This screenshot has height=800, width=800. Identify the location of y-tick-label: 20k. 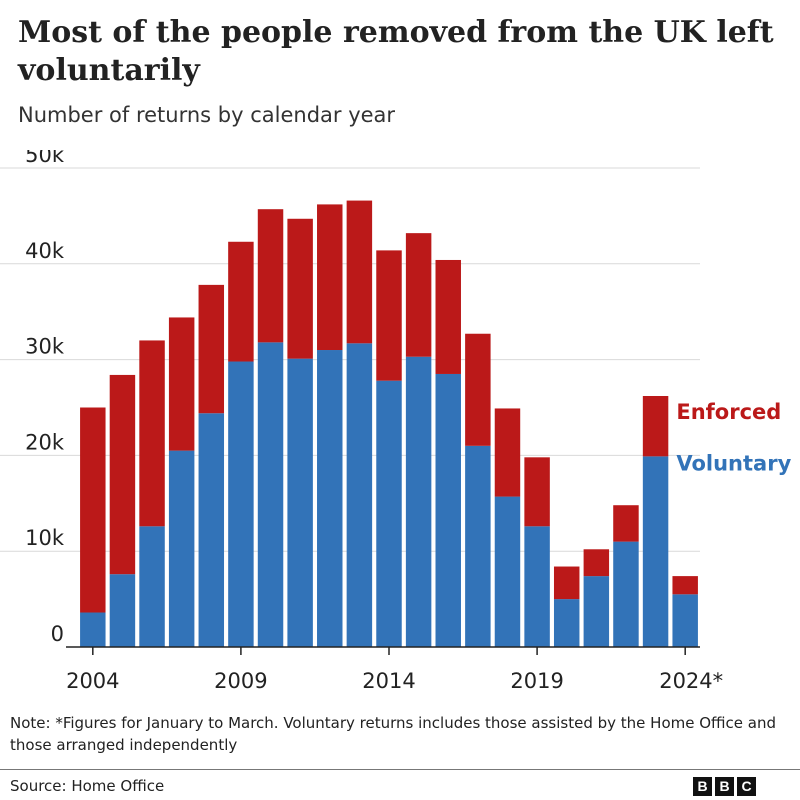
(45, 442).